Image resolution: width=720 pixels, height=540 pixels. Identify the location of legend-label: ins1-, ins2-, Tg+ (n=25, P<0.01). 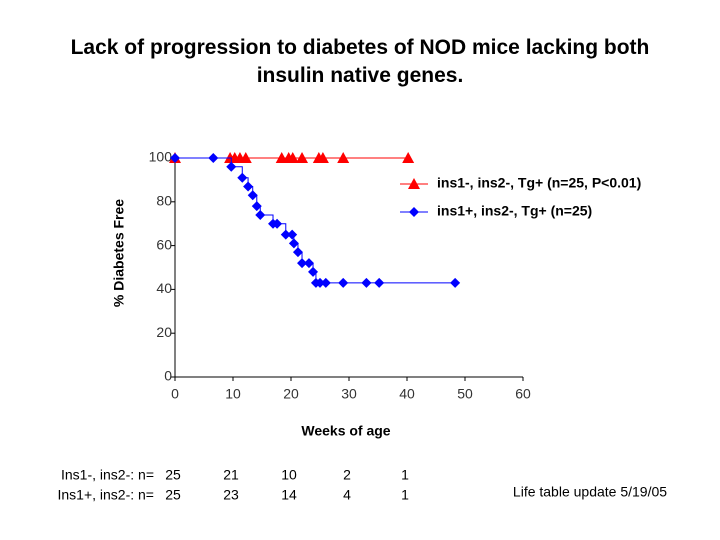
(539, 183).